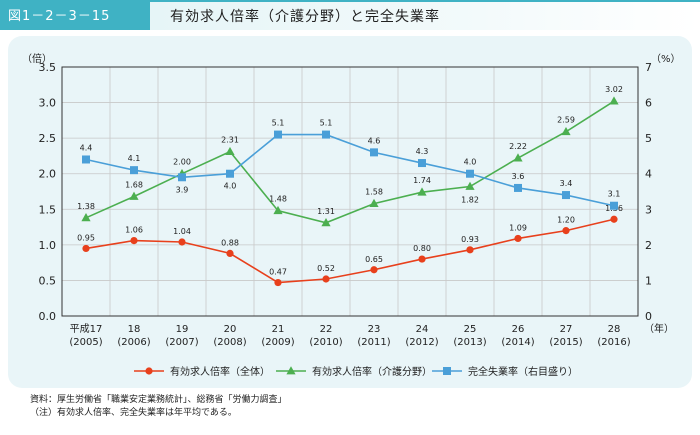 The width and height of the screenshot is (700, 435). Describe the element at coordinates (659, 328) in the screenshot. I see `x-axis-unit: （年）` at that location.